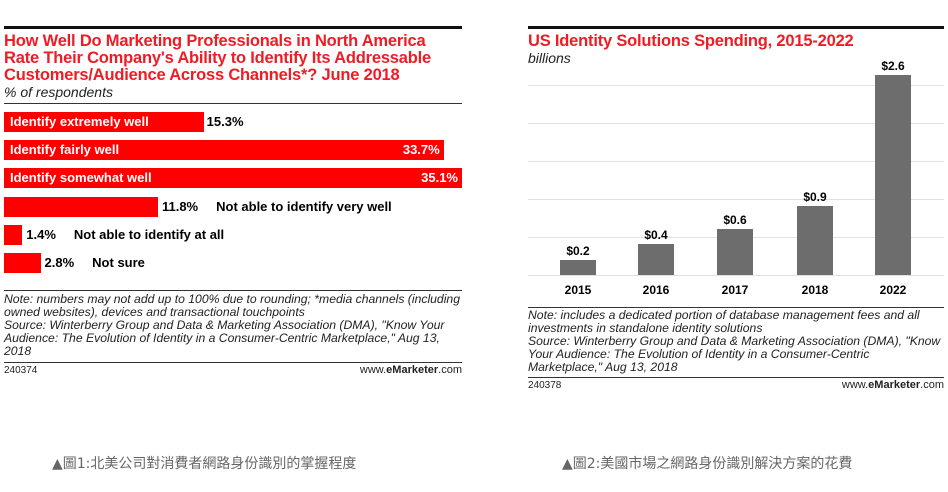 The height and width of the screenshot is (492, 948). Describe the element at coordinates (893, 66) in the screenshot. I see `value-label: $2.6` at that location.